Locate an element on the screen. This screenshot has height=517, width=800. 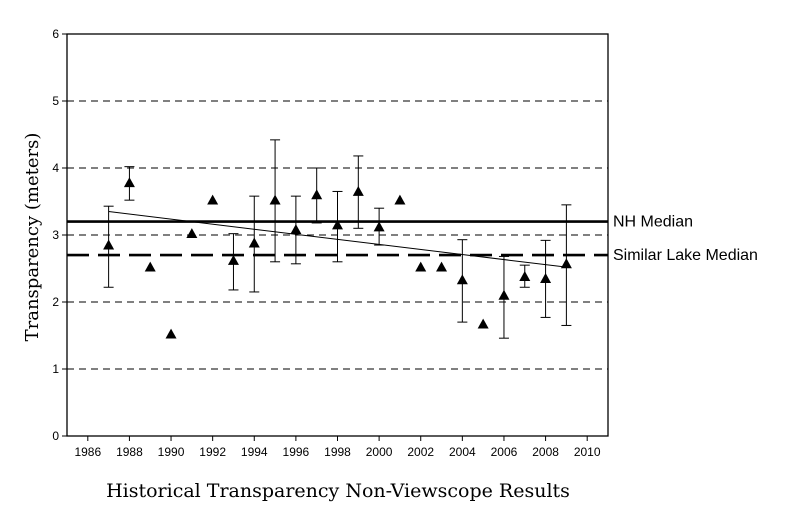
data-point-1990 is located at coordinates (171, 333).